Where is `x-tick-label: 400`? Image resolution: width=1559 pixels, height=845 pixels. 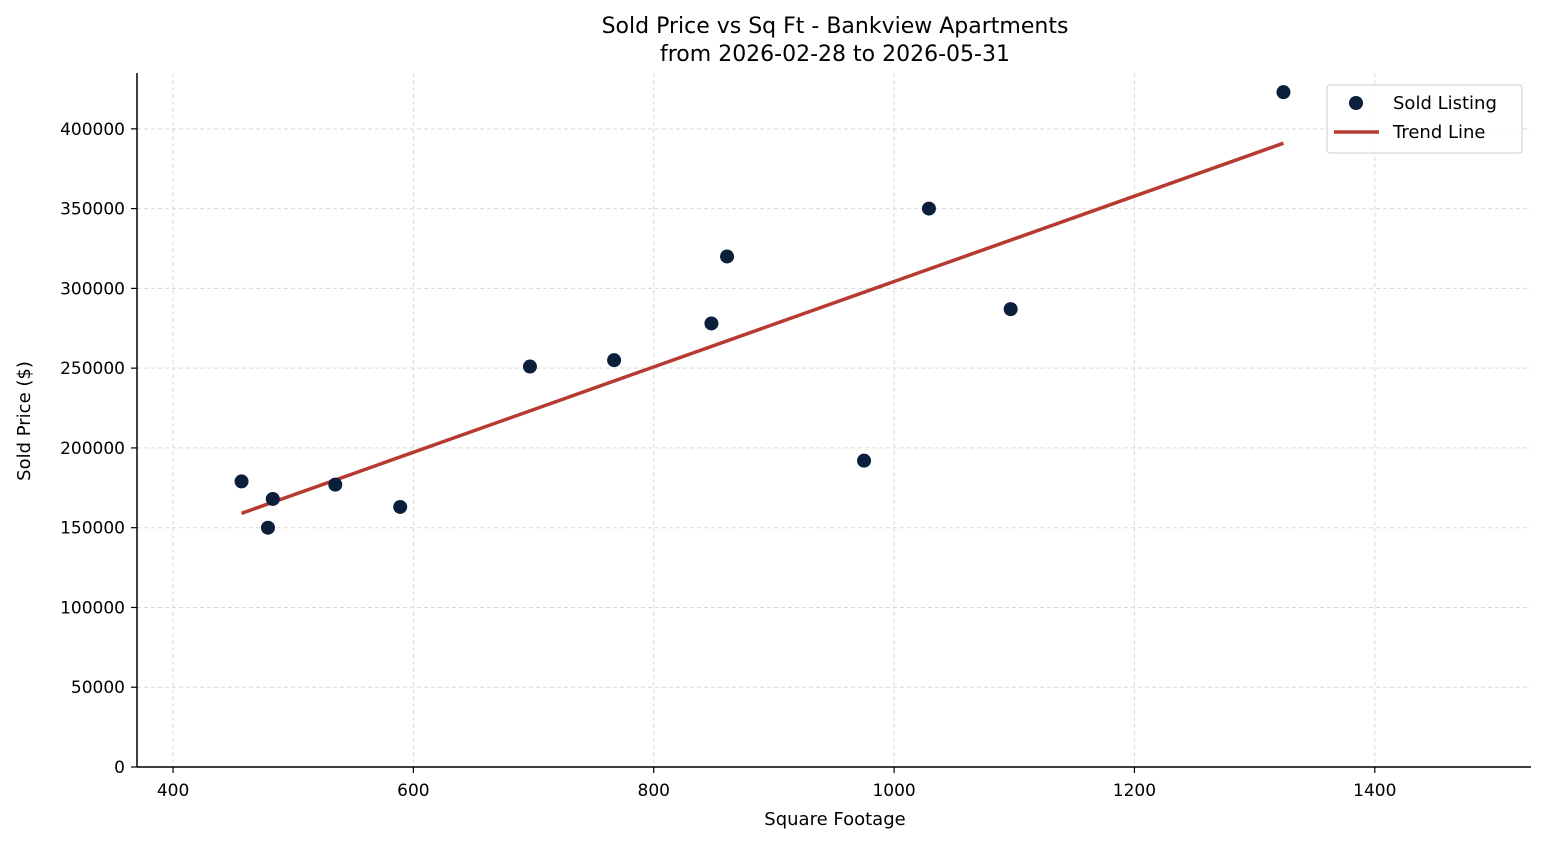
x-tick-label: 400 is located at coordinates (173, 791).